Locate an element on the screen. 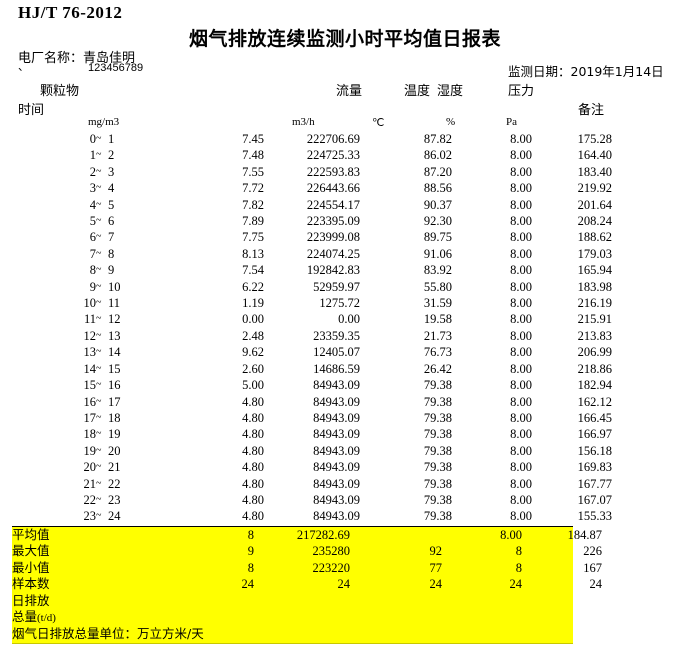 The image size is (690, 652). temperature-value: 89.75 is located at coordinates (437, 237).